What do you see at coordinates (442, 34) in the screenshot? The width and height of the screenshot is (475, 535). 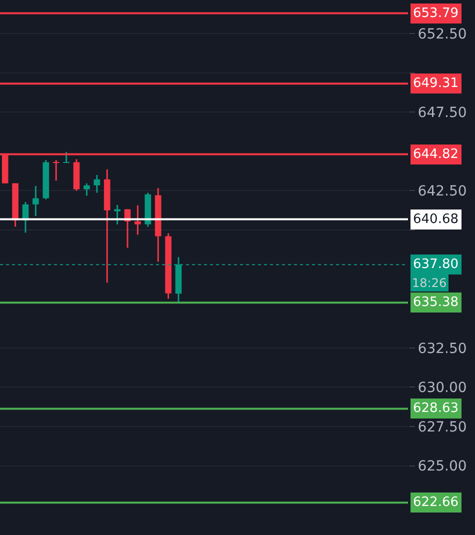 I see `y-tick-label: 652.50` at bounding box center [442, 34].